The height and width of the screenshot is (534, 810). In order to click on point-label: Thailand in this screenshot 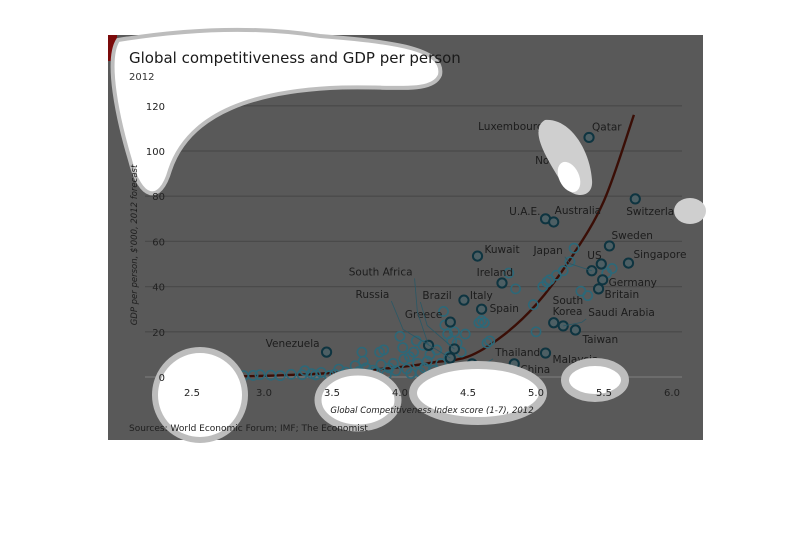, I will do `click(517, 353)`.